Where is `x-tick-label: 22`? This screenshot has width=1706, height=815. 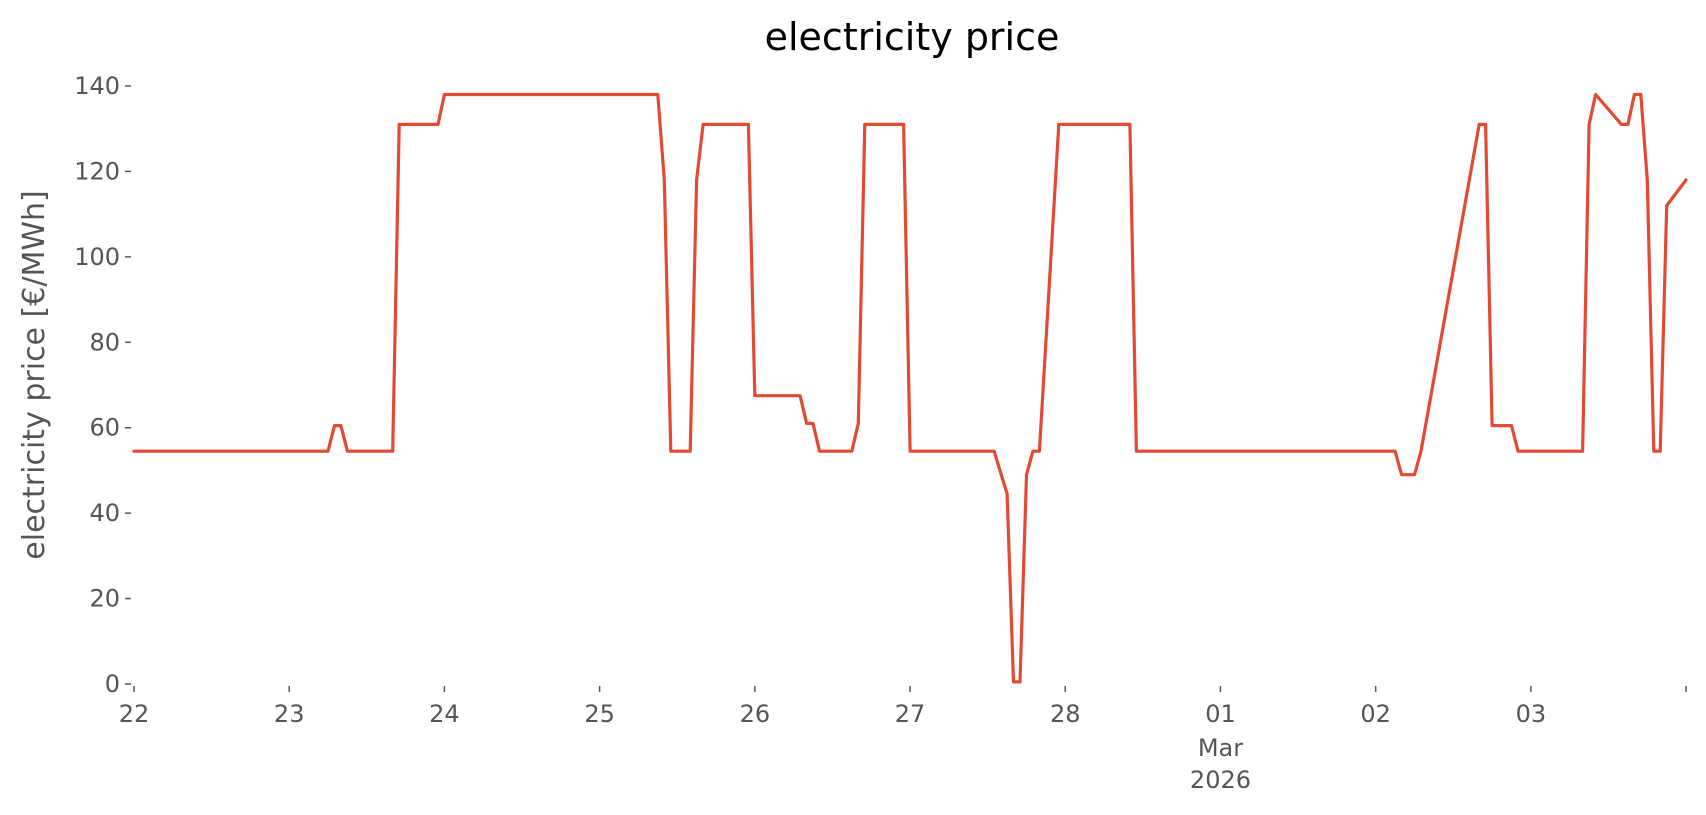
x-tick-label: 22 is located at coordinates (134, 714).